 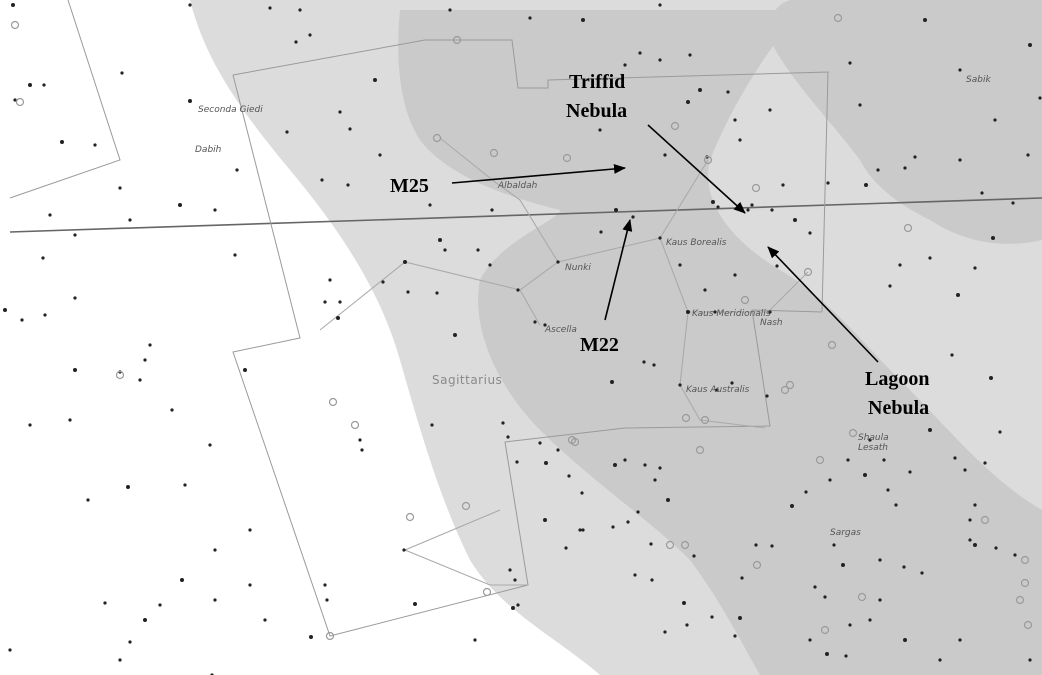 I want to click on m22-arrow, so click(x=618, y=270).